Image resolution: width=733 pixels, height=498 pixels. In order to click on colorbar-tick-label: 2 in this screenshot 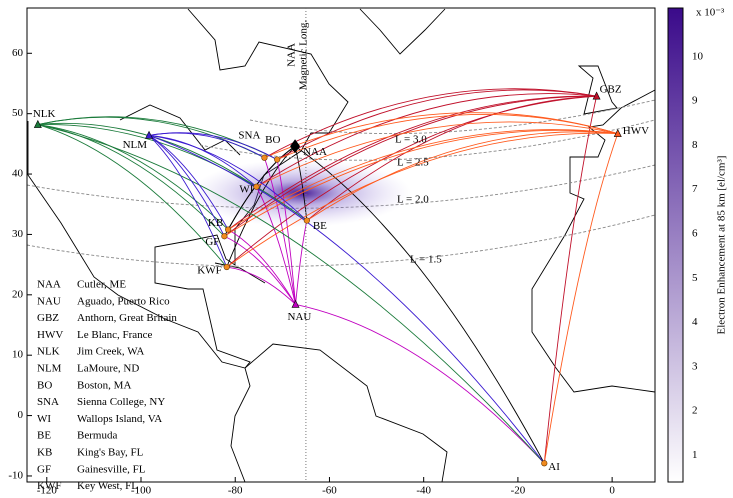, I will do `click(695, 411)`.